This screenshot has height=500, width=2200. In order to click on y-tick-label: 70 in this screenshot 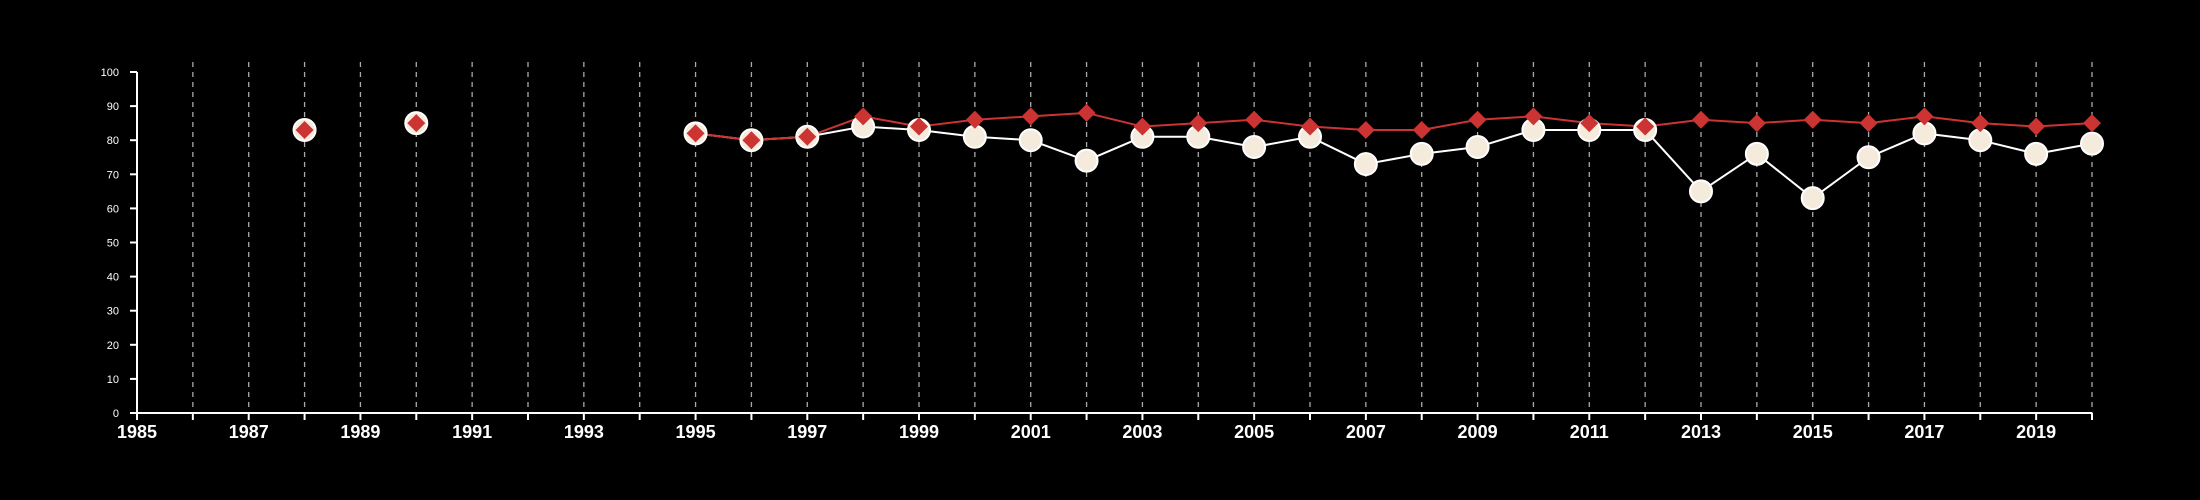, I will do `click(113, 175)`.